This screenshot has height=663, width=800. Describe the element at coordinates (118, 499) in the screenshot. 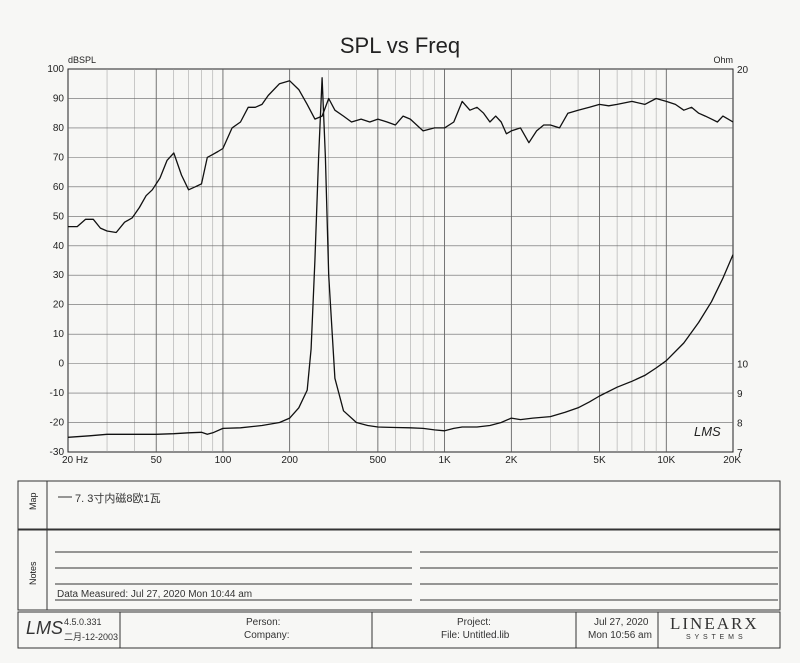

I see `map-legend-text: 7. 3寸内磁8欧1瓦` at that location.